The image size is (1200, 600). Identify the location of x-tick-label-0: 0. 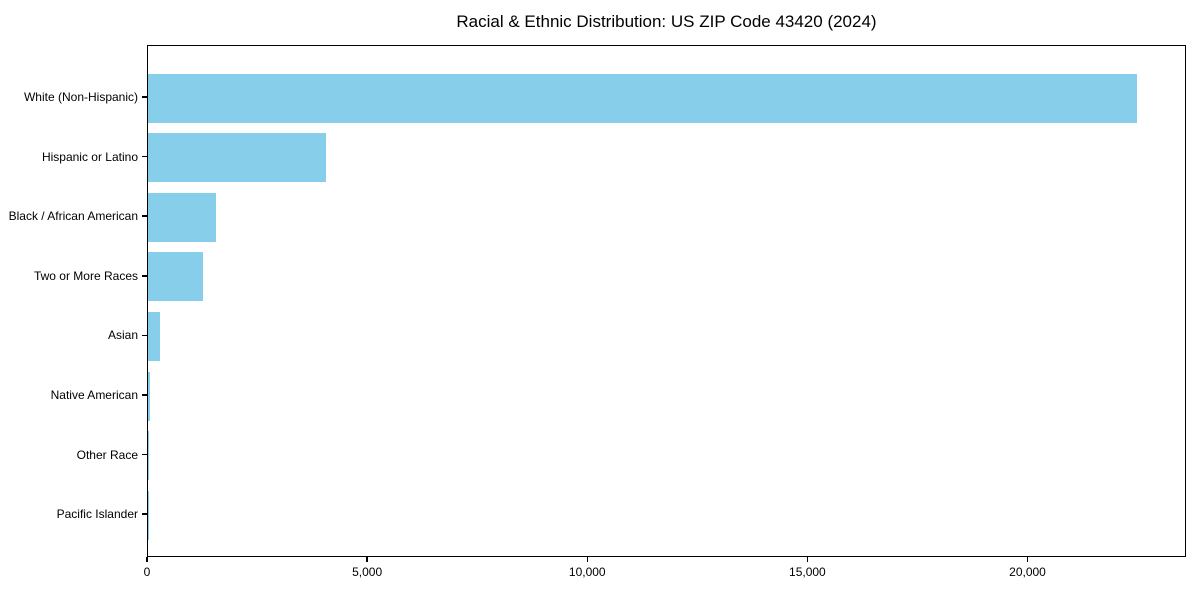
(147, 572).